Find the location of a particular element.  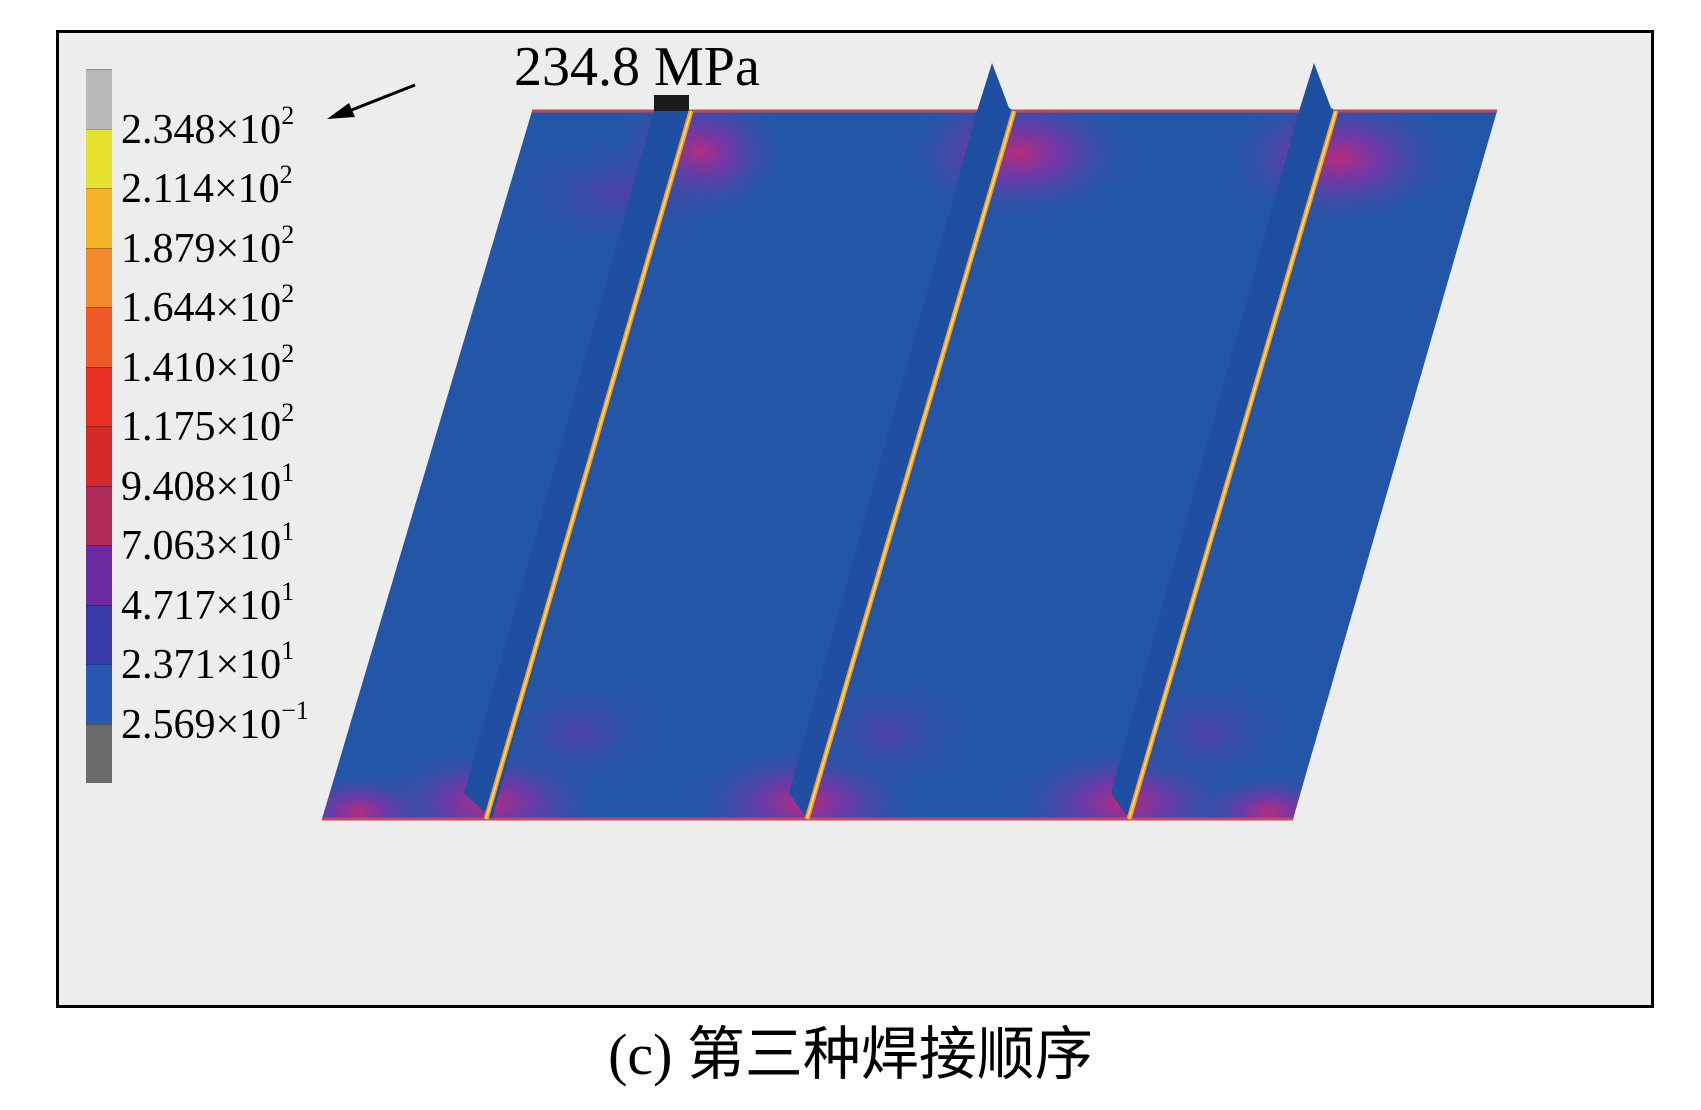

peak-stress-label: 234.8 MPa is located at coordinates (637, 67).